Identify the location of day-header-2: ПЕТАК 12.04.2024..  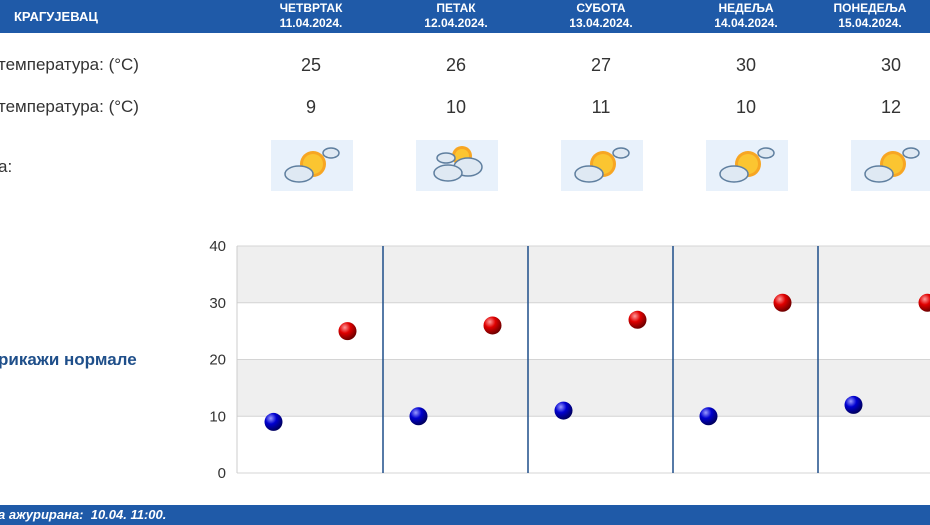
(456, 16).